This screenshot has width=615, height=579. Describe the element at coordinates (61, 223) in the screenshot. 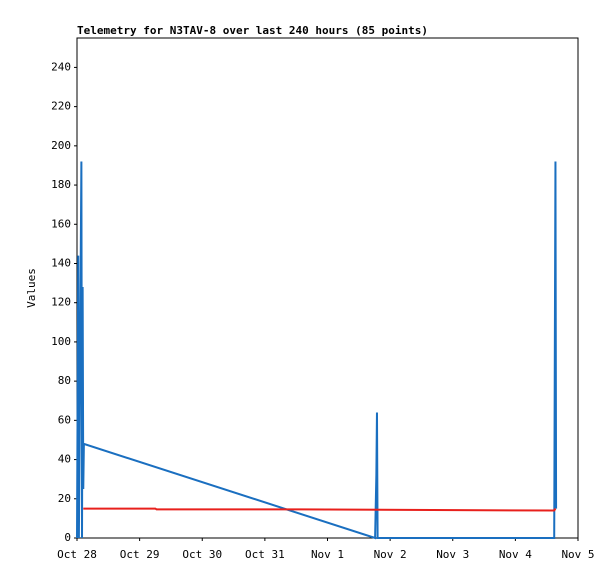

I see `y-tick-label: 160` at that location.